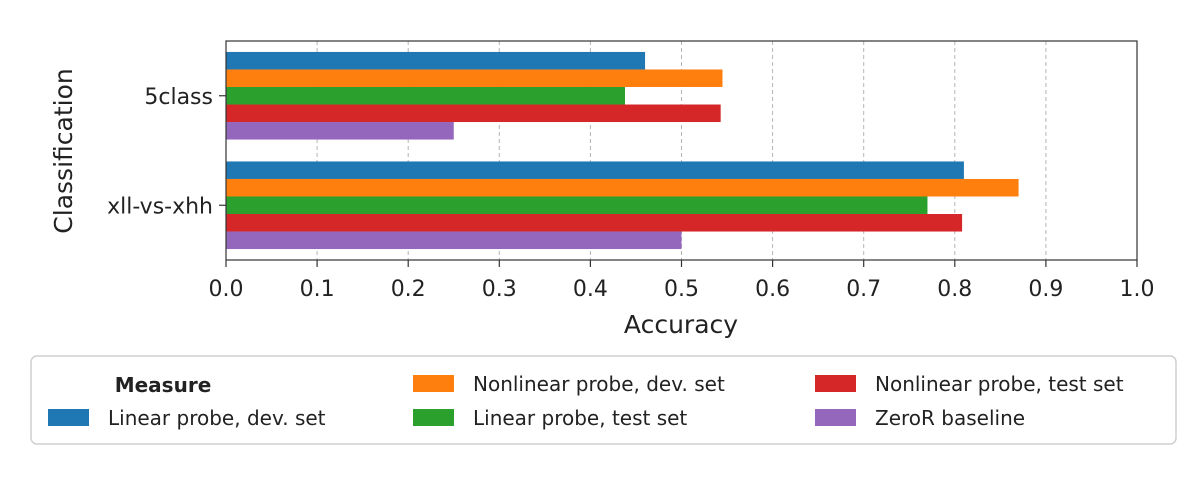 The height and width of the screenshot is (486, 1200). What do you see at coordinates (999, 384) in the screenshot?
I see `legend-label: Nonlinear probe, test set` at bounding box center [999, 384].